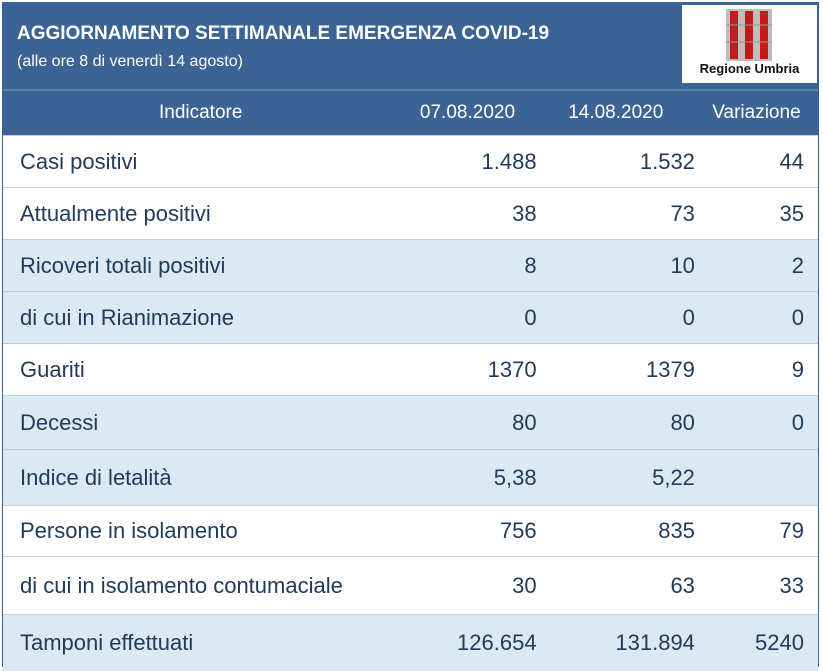  I want to click on value-07-08-cell: 756, so click(467, 531).